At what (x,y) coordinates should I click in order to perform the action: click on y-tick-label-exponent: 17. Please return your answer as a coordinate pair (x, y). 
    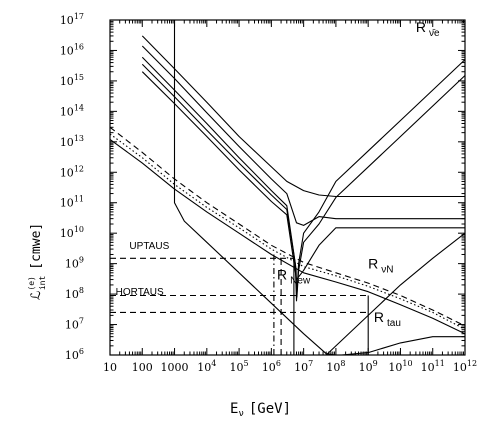
    Looking at the image, I should click on (79, 16).